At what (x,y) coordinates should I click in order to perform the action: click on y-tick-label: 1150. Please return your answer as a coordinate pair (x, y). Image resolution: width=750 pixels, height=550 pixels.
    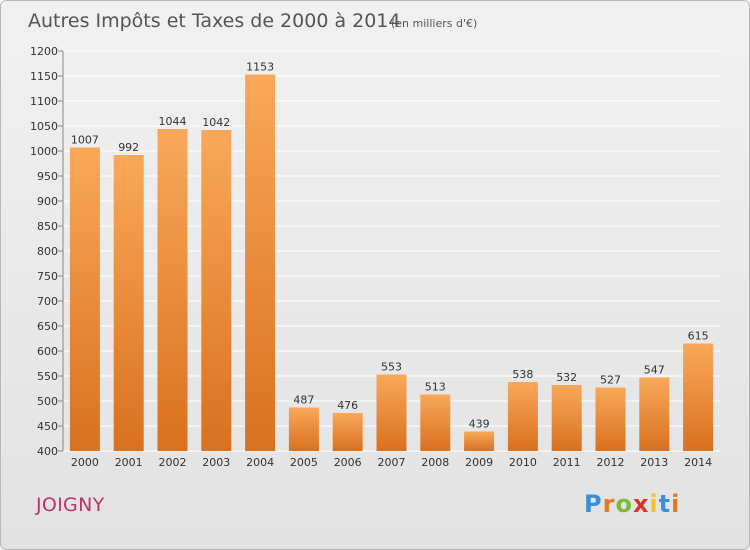
    Looking at the image, I should click on (44, 76).